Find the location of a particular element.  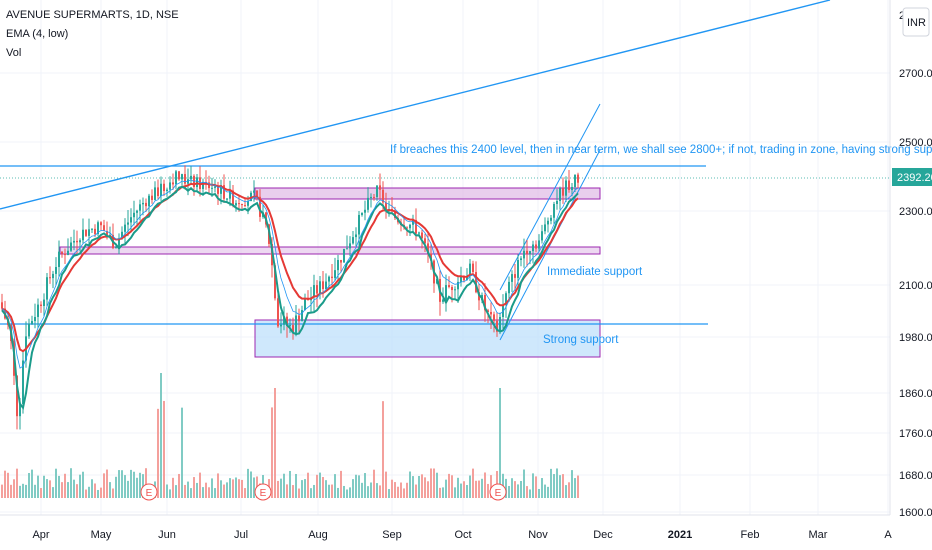

currency-label: INR is located at coordinates (916, 23).